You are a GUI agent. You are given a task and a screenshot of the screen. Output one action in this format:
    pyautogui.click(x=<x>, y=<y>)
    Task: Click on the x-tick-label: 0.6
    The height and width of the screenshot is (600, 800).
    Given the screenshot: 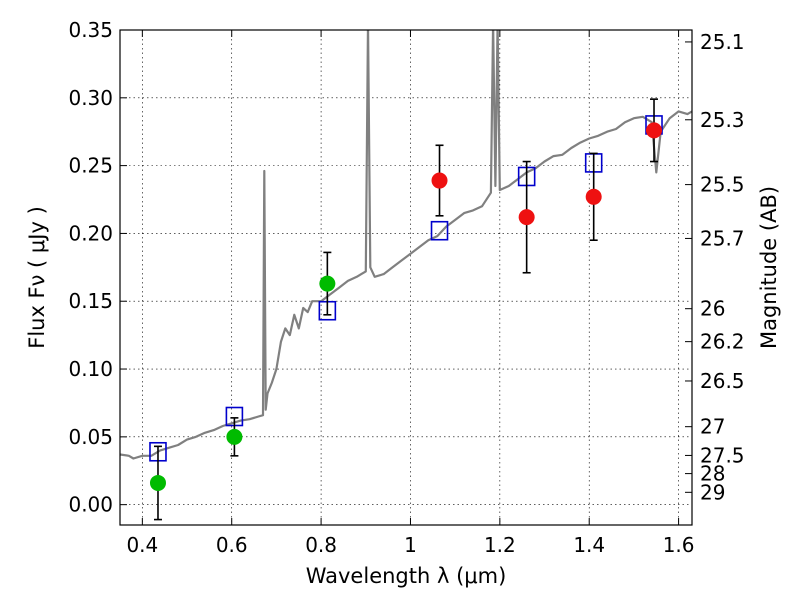 What is the action you would take?
    pyautogui.click(x=232, y=545)
    